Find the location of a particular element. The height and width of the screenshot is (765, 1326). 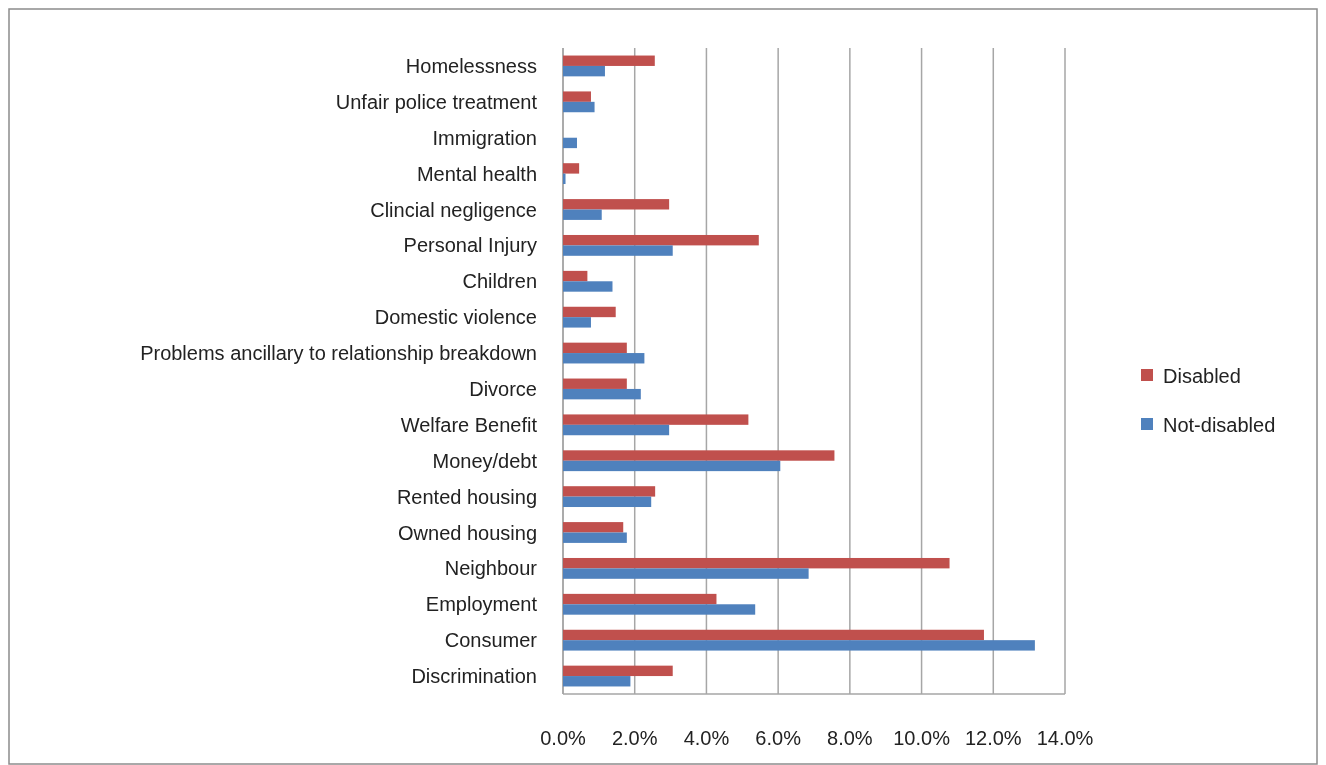

y-tick-label: Clincial negligence is located at coordinates (453, 209).